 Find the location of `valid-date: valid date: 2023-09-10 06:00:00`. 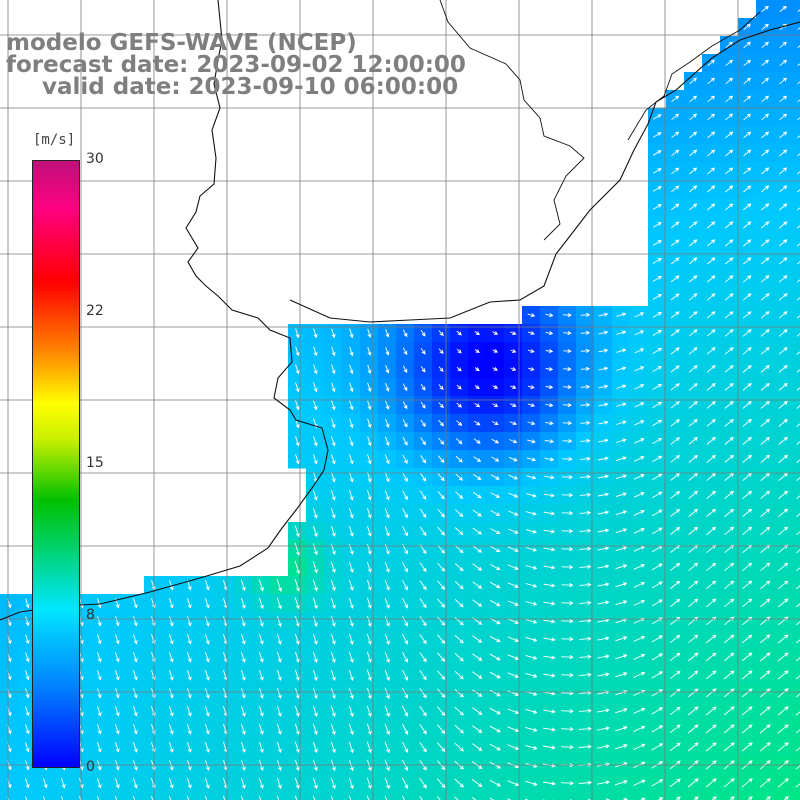

valid-date: valid date: 2023-09-10 06:00:00 is located at coordinates (250, 87).